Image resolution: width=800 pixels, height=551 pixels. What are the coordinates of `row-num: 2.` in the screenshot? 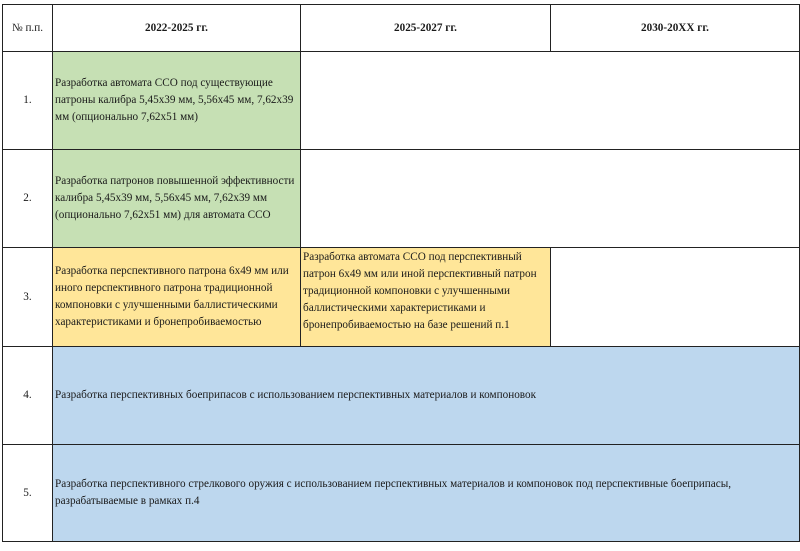 It's located at (27, 198).